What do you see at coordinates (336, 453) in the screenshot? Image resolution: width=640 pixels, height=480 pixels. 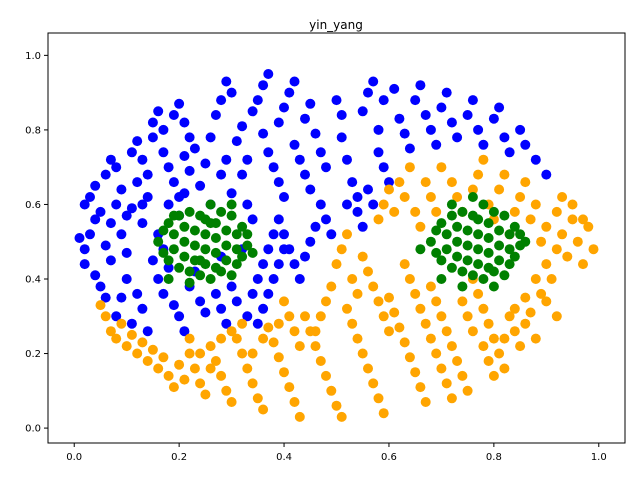 I see `x-axis: 0.0 0.2 0.4 0.6 0.8 1.0` at bounding box center [336, 453].